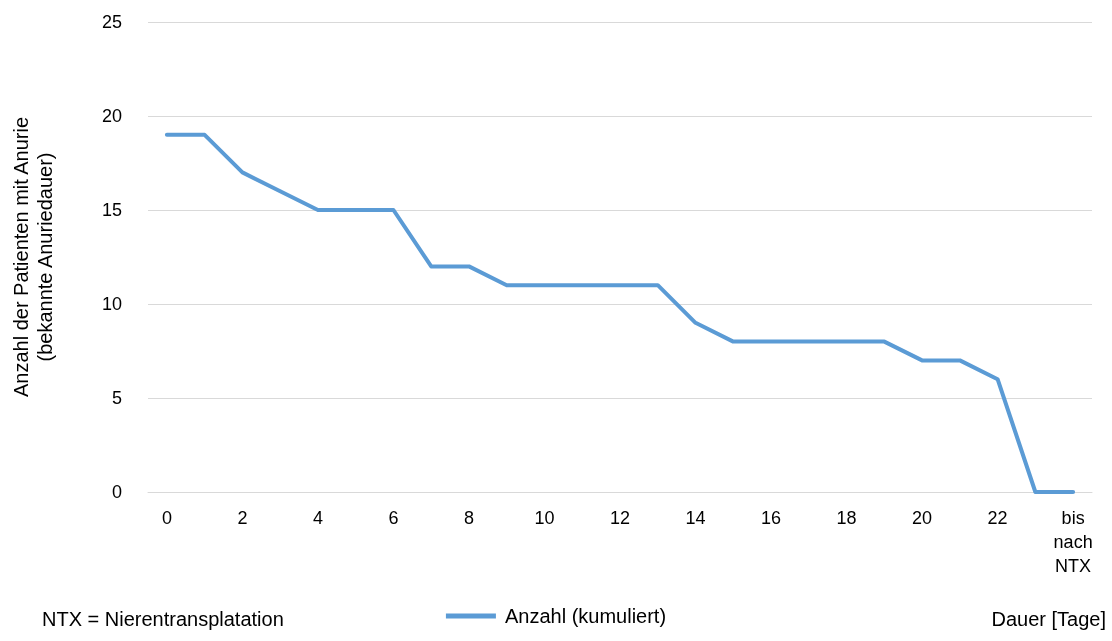  Describe the element at coordinates (111, 22) in the screenshot. I see `y-tick-label: 25` at that location.